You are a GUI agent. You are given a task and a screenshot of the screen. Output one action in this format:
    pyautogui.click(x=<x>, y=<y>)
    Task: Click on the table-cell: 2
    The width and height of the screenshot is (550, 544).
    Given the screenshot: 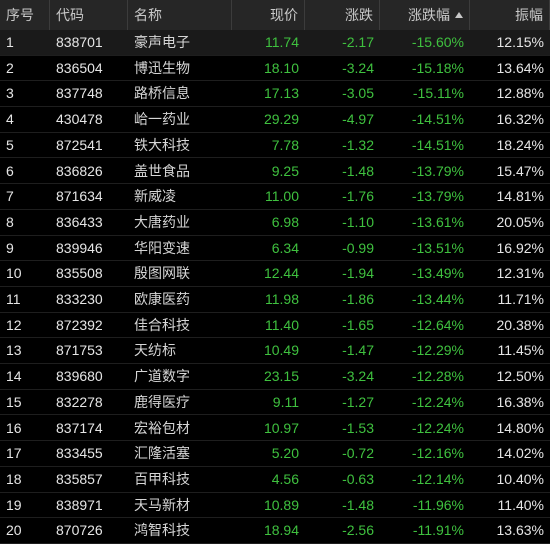 What is the action you would take?
    pyautogui.click(x=10, y=67)
    